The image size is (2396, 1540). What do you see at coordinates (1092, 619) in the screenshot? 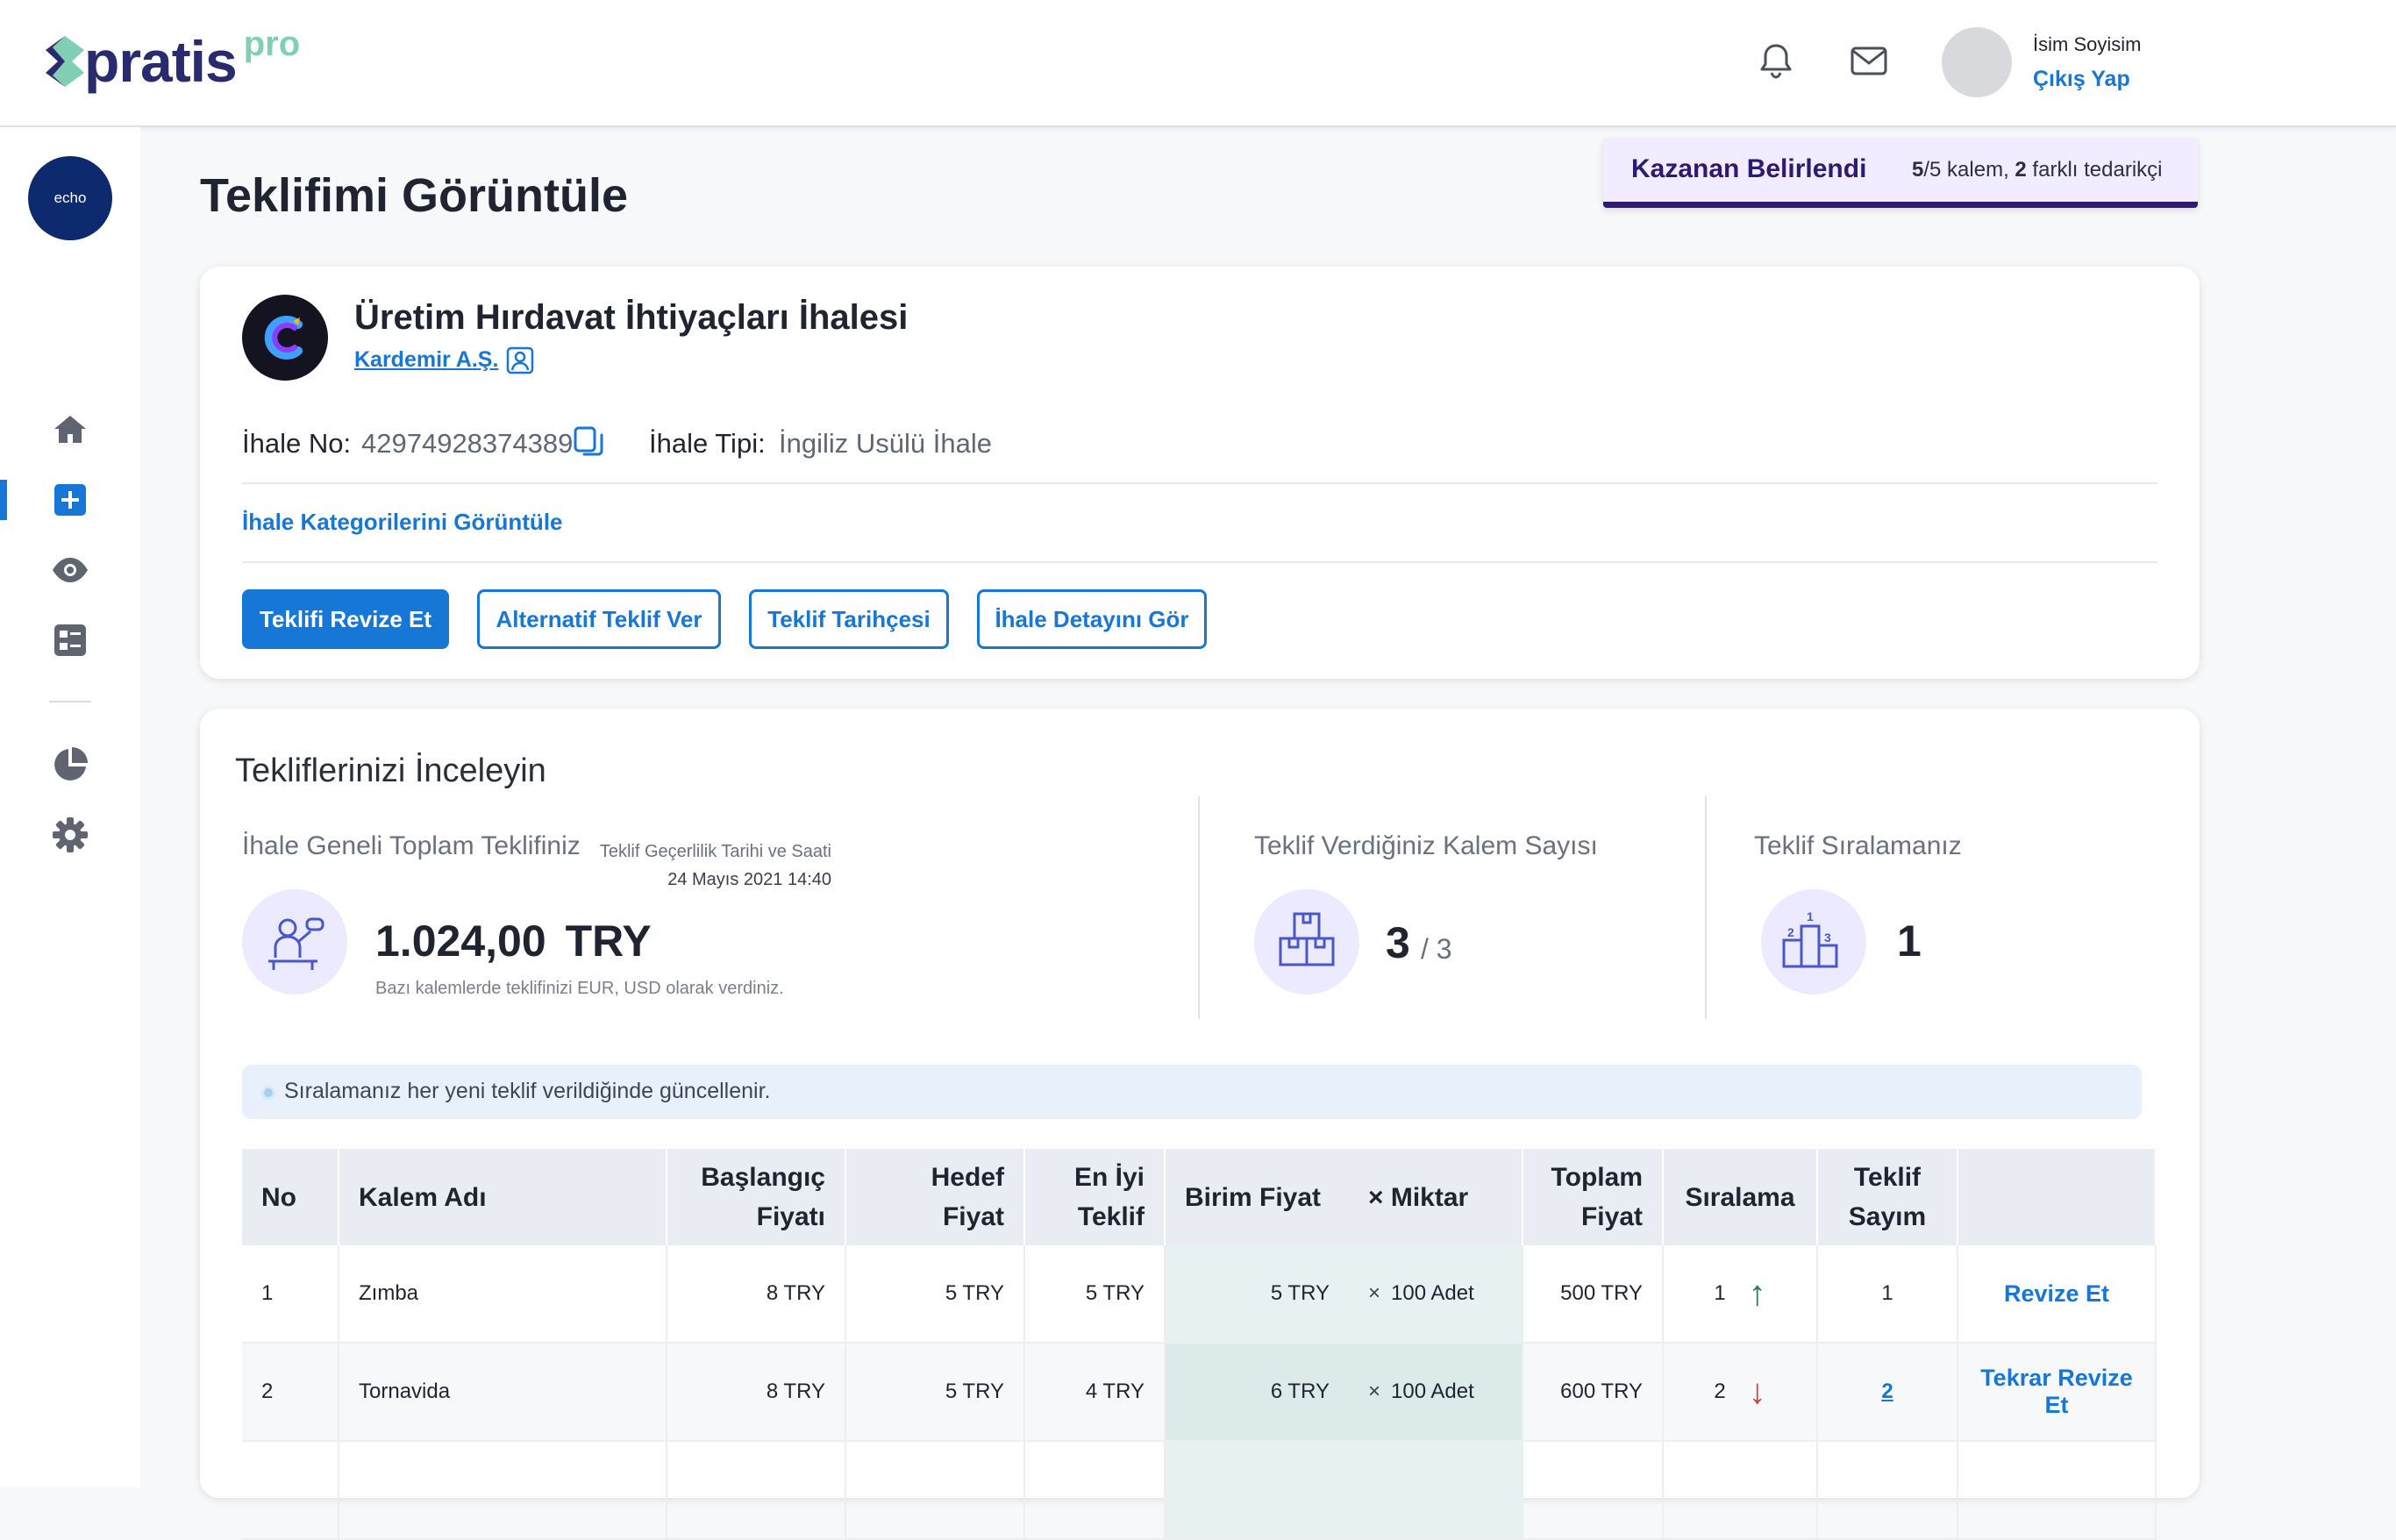
I see `tender-details-button: İhale Detayını Gör` at bounding box center [1092, 619].